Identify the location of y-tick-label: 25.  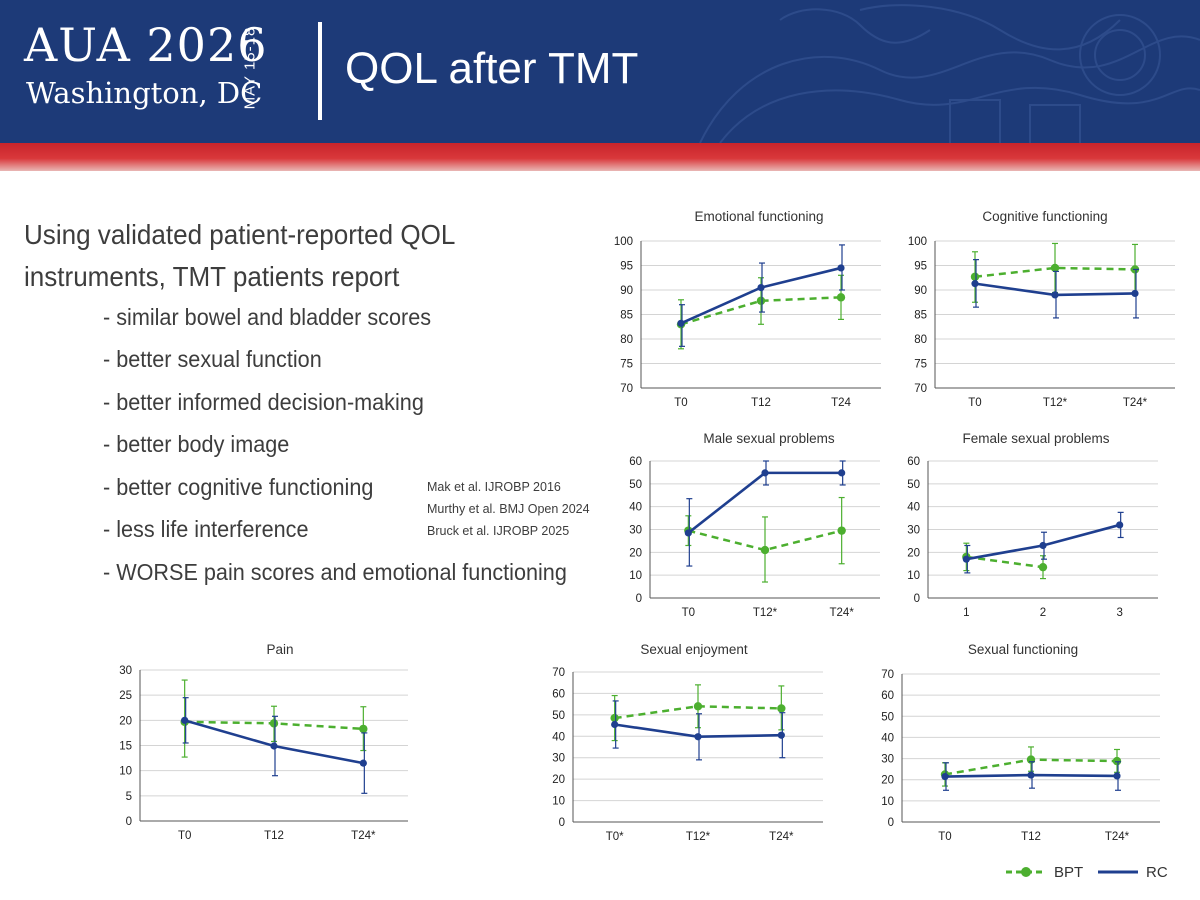
(125, 696).